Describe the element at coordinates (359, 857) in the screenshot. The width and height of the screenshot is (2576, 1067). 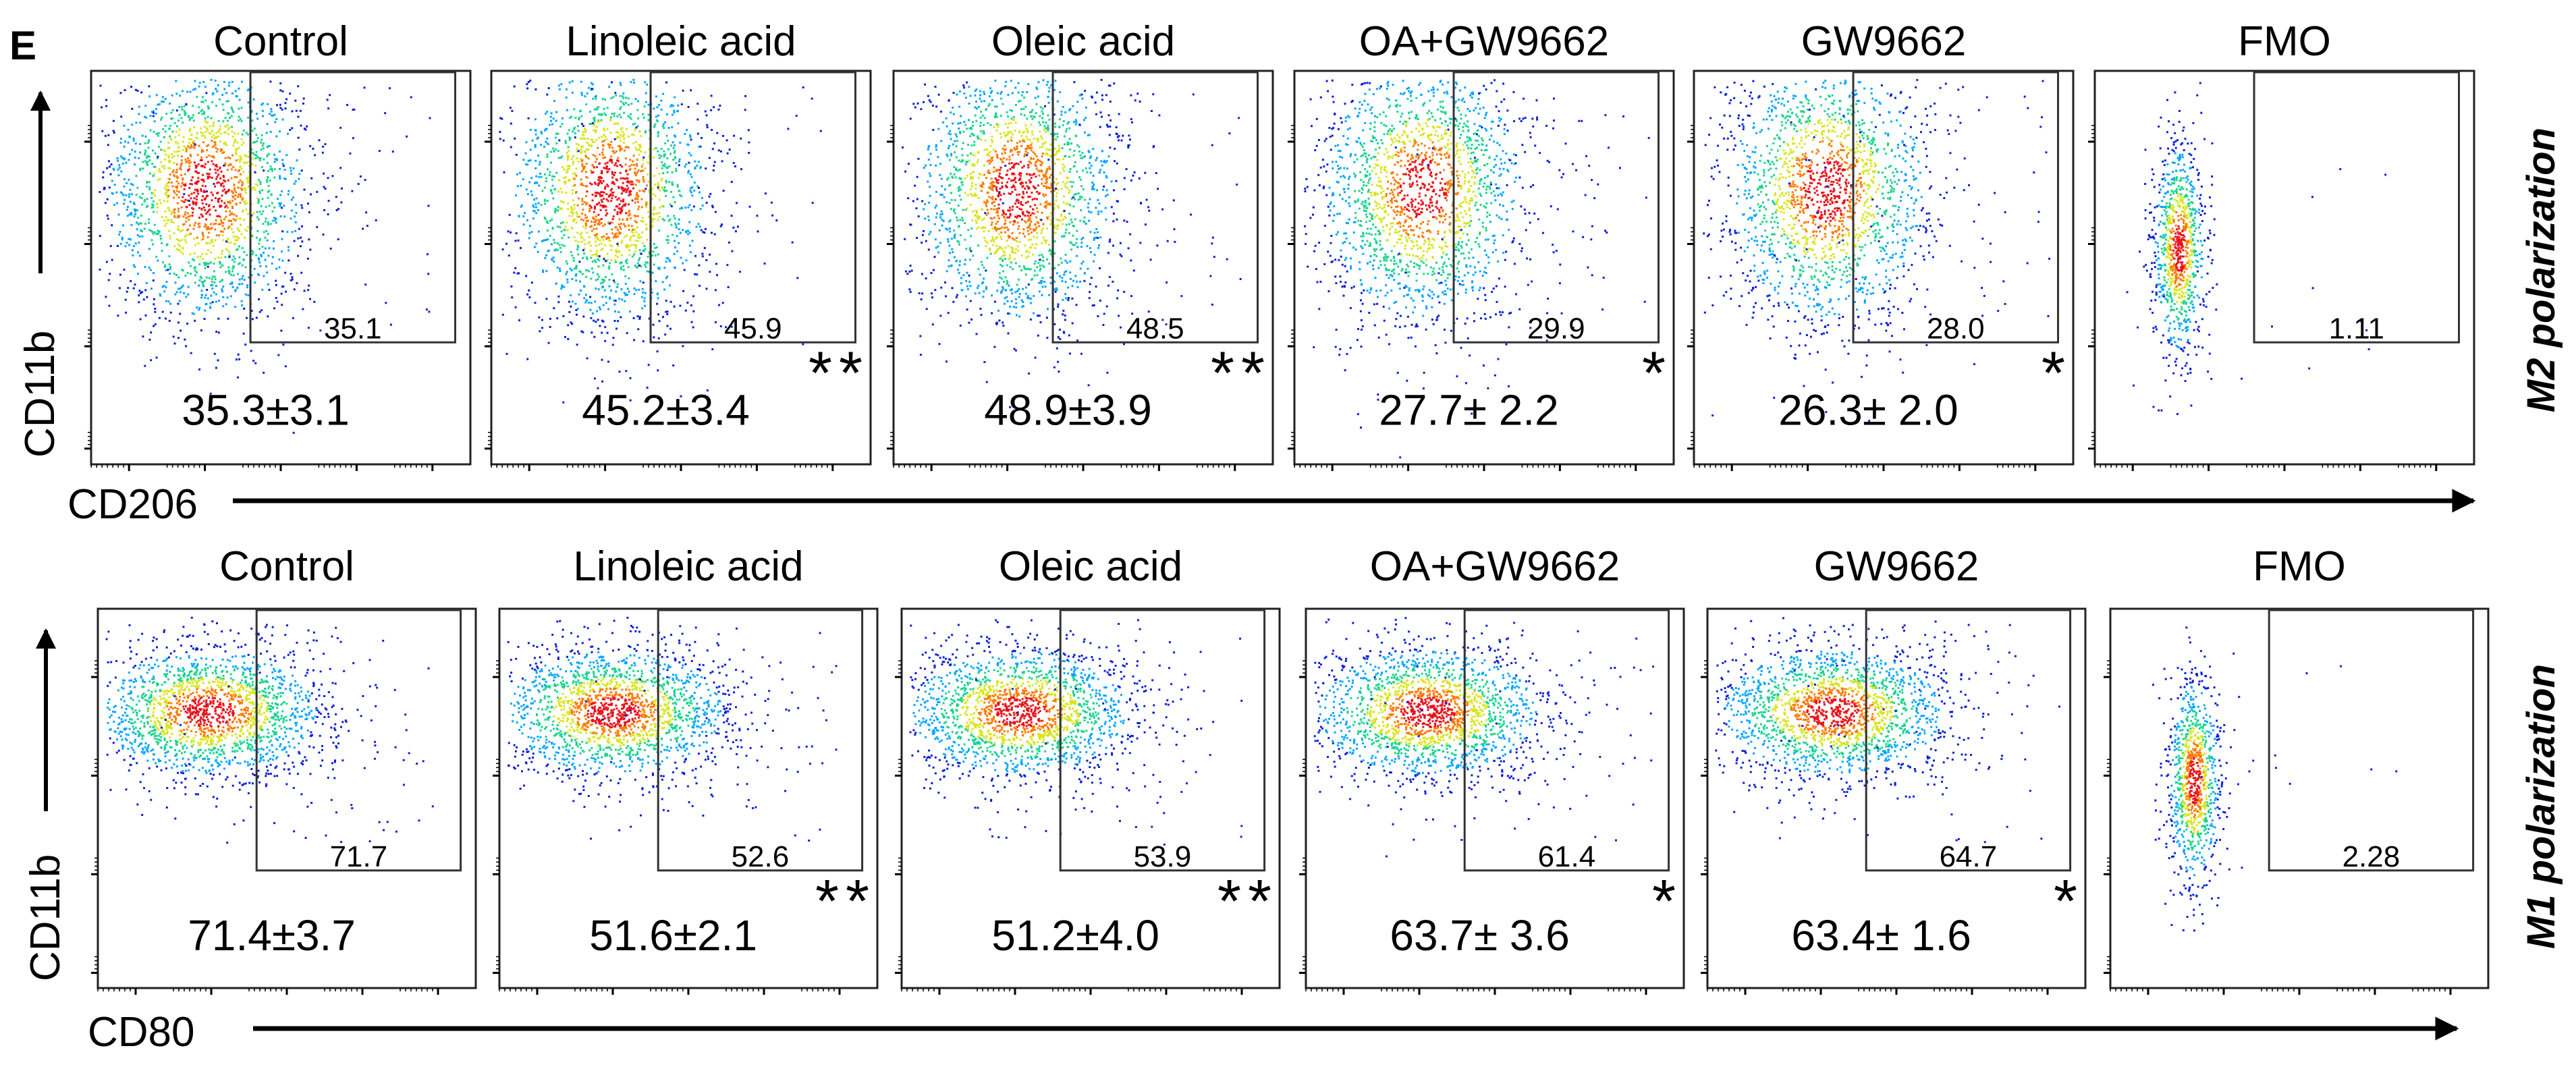
I see `gate-percentage: 71.7` at that location.